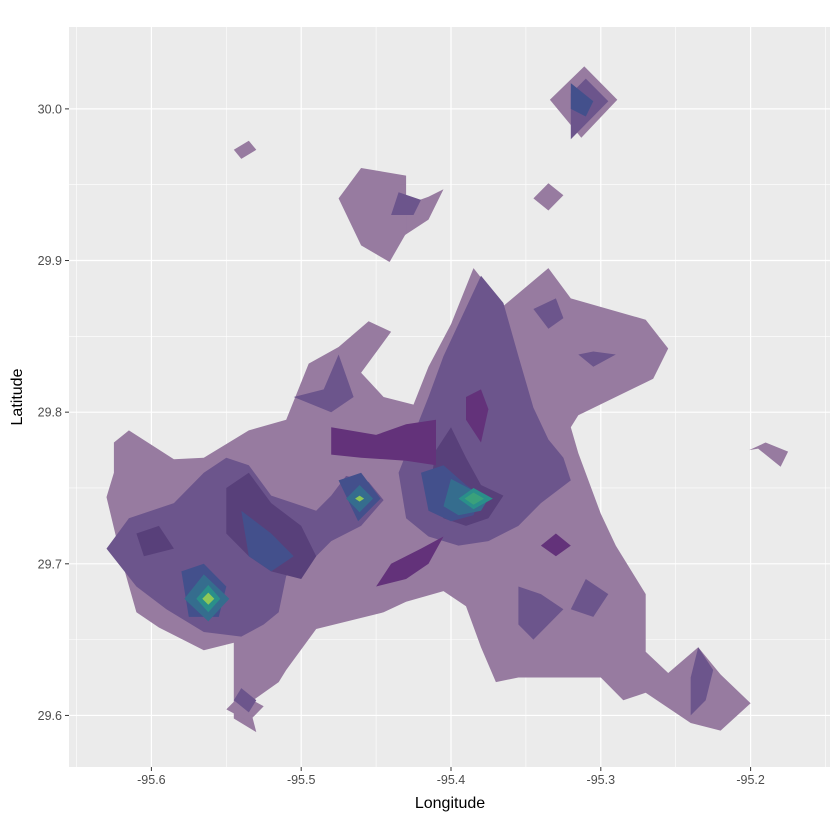 Image resolution: width=840 pixels, height=840 pixels. What do you see at coordinates (750, 780) in the screenshot?
I see `x-tick-label: -95.2` at bounding box center [750, 780].